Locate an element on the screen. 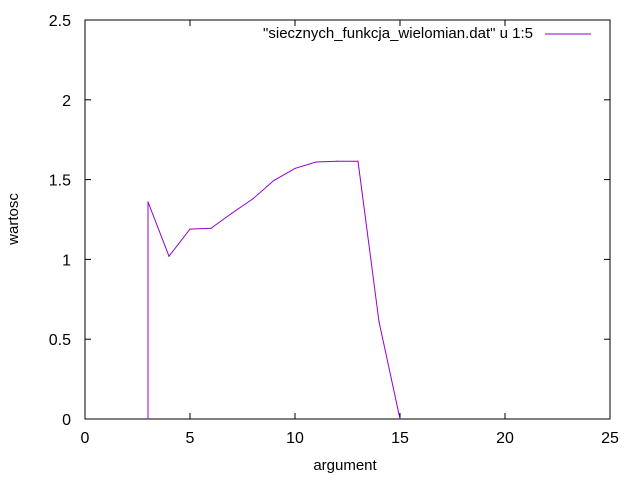 The height and width of the screenshot is (480, 640). y-tick-label: 1.5 is located at coordinates (60, 181).